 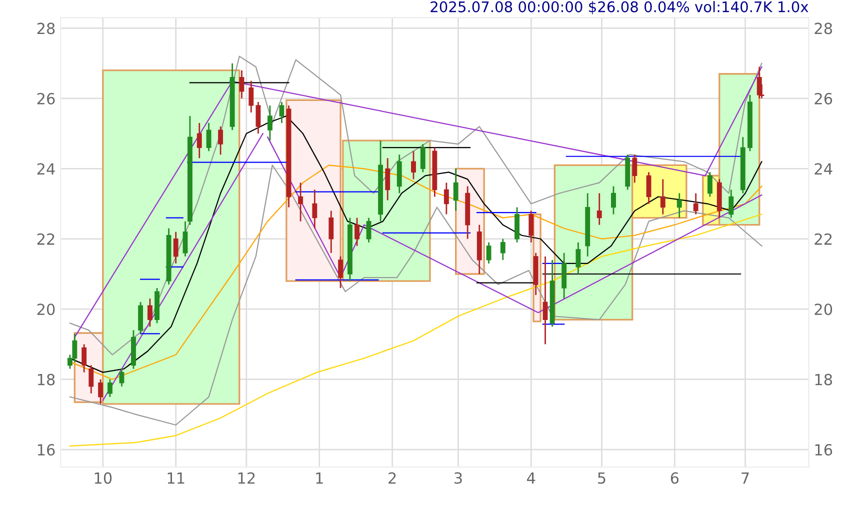 I want to click on y2-tick-label: 24, so click(x=823, y=168).